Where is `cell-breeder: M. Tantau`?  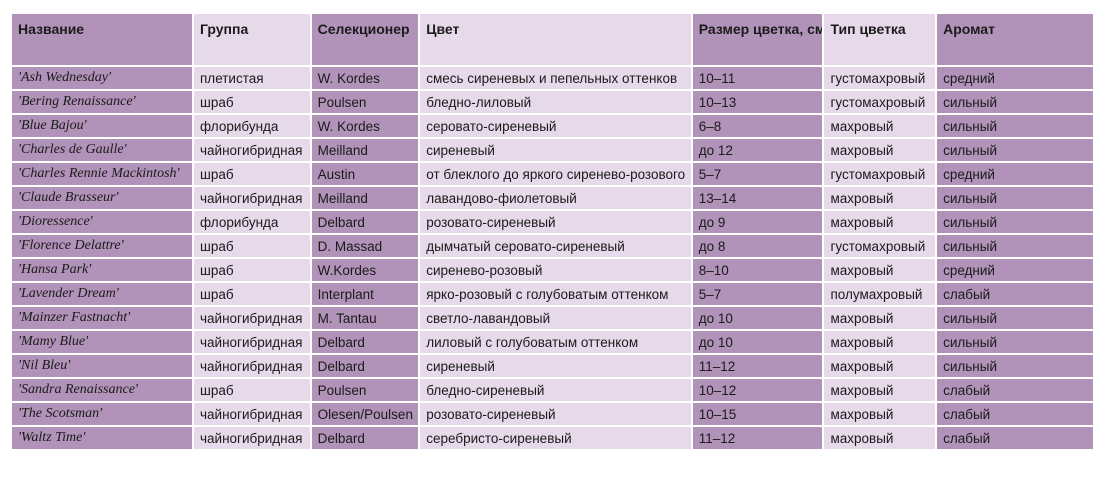 cell-breeder: M. Tantau is located at coordinates (365, 318).